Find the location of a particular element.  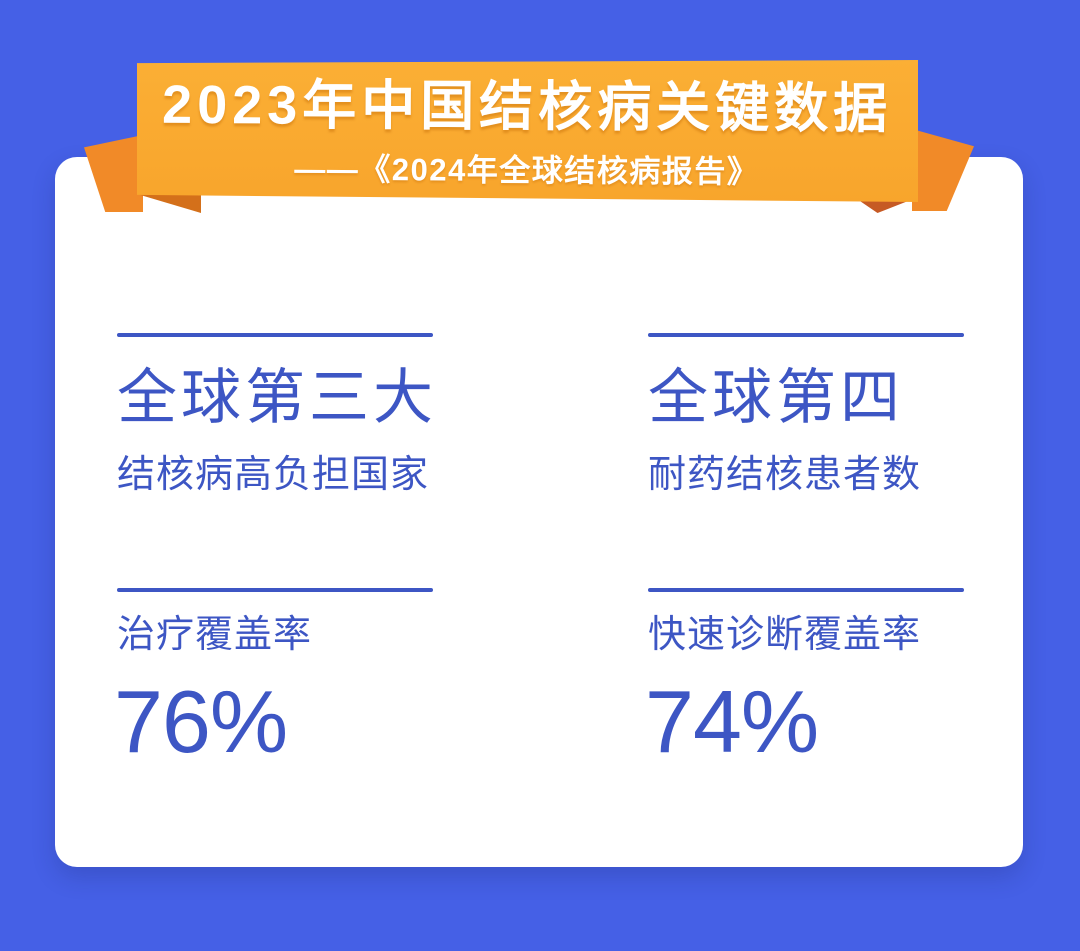

banner-title: 2023年中国结核病关键数据 is located at coordinates (527, 107).